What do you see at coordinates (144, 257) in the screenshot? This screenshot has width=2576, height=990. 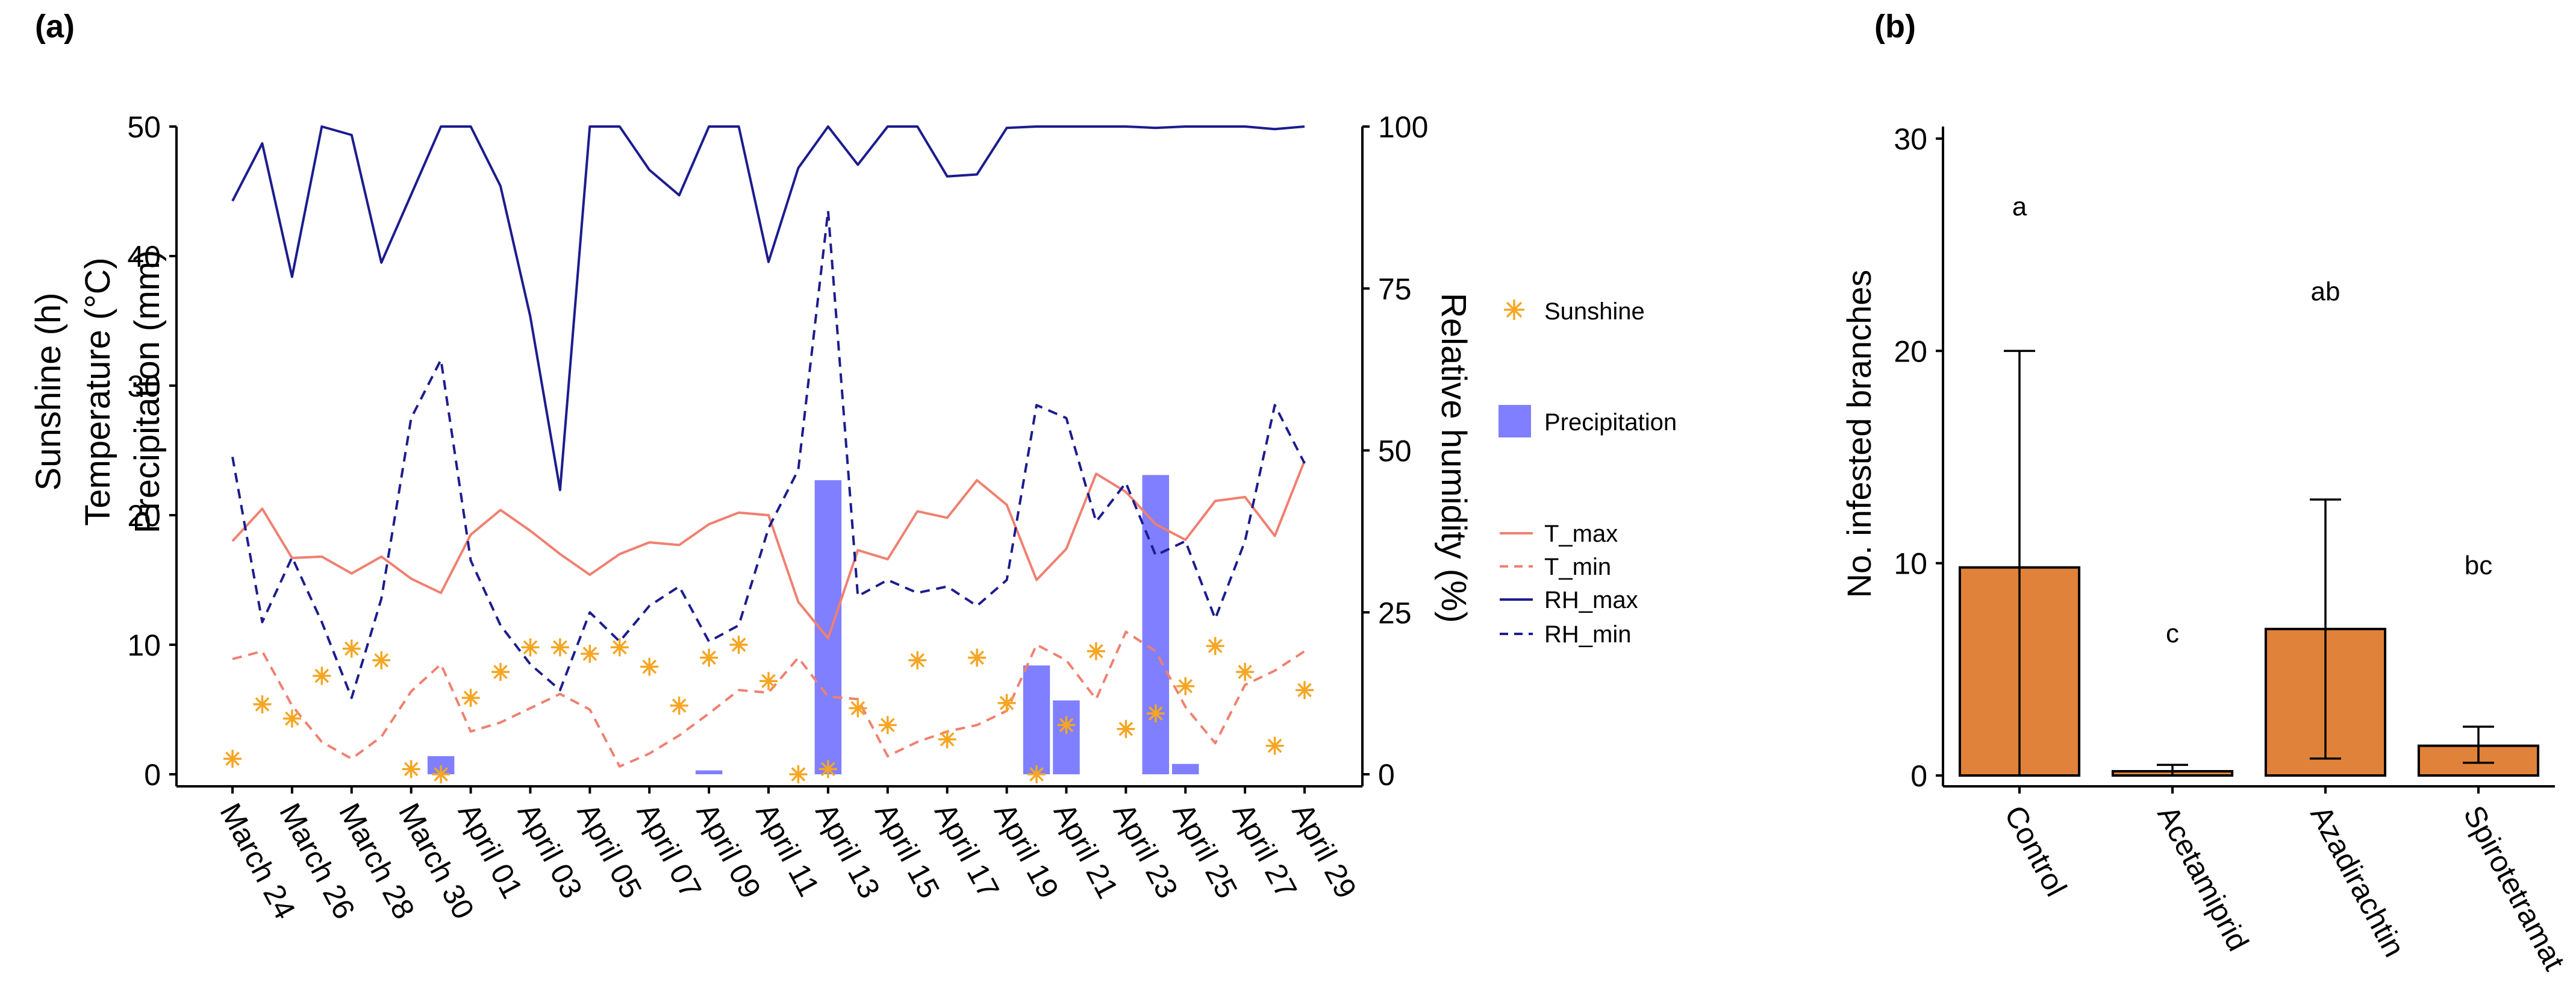 I see `left-tick-label: 40` at bounding box center [144, 257].